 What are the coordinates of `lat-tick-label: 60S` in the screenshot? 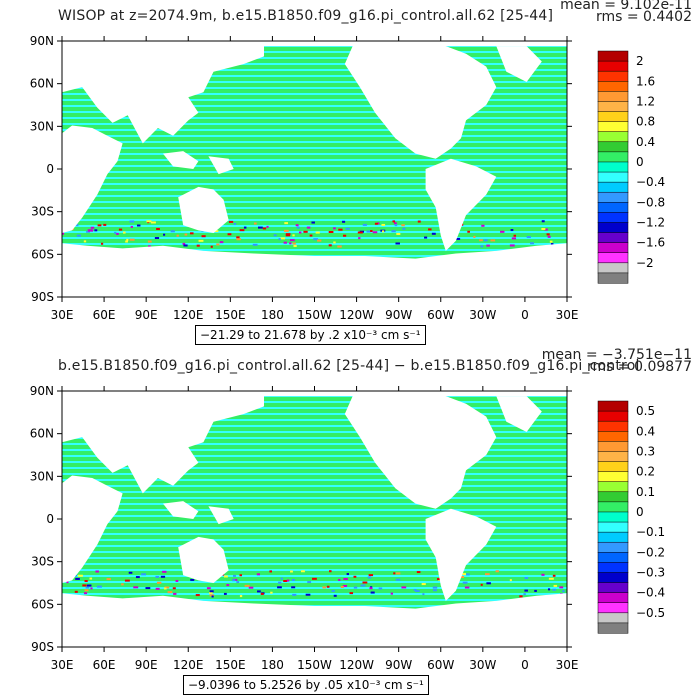 It's located at (42, 254).